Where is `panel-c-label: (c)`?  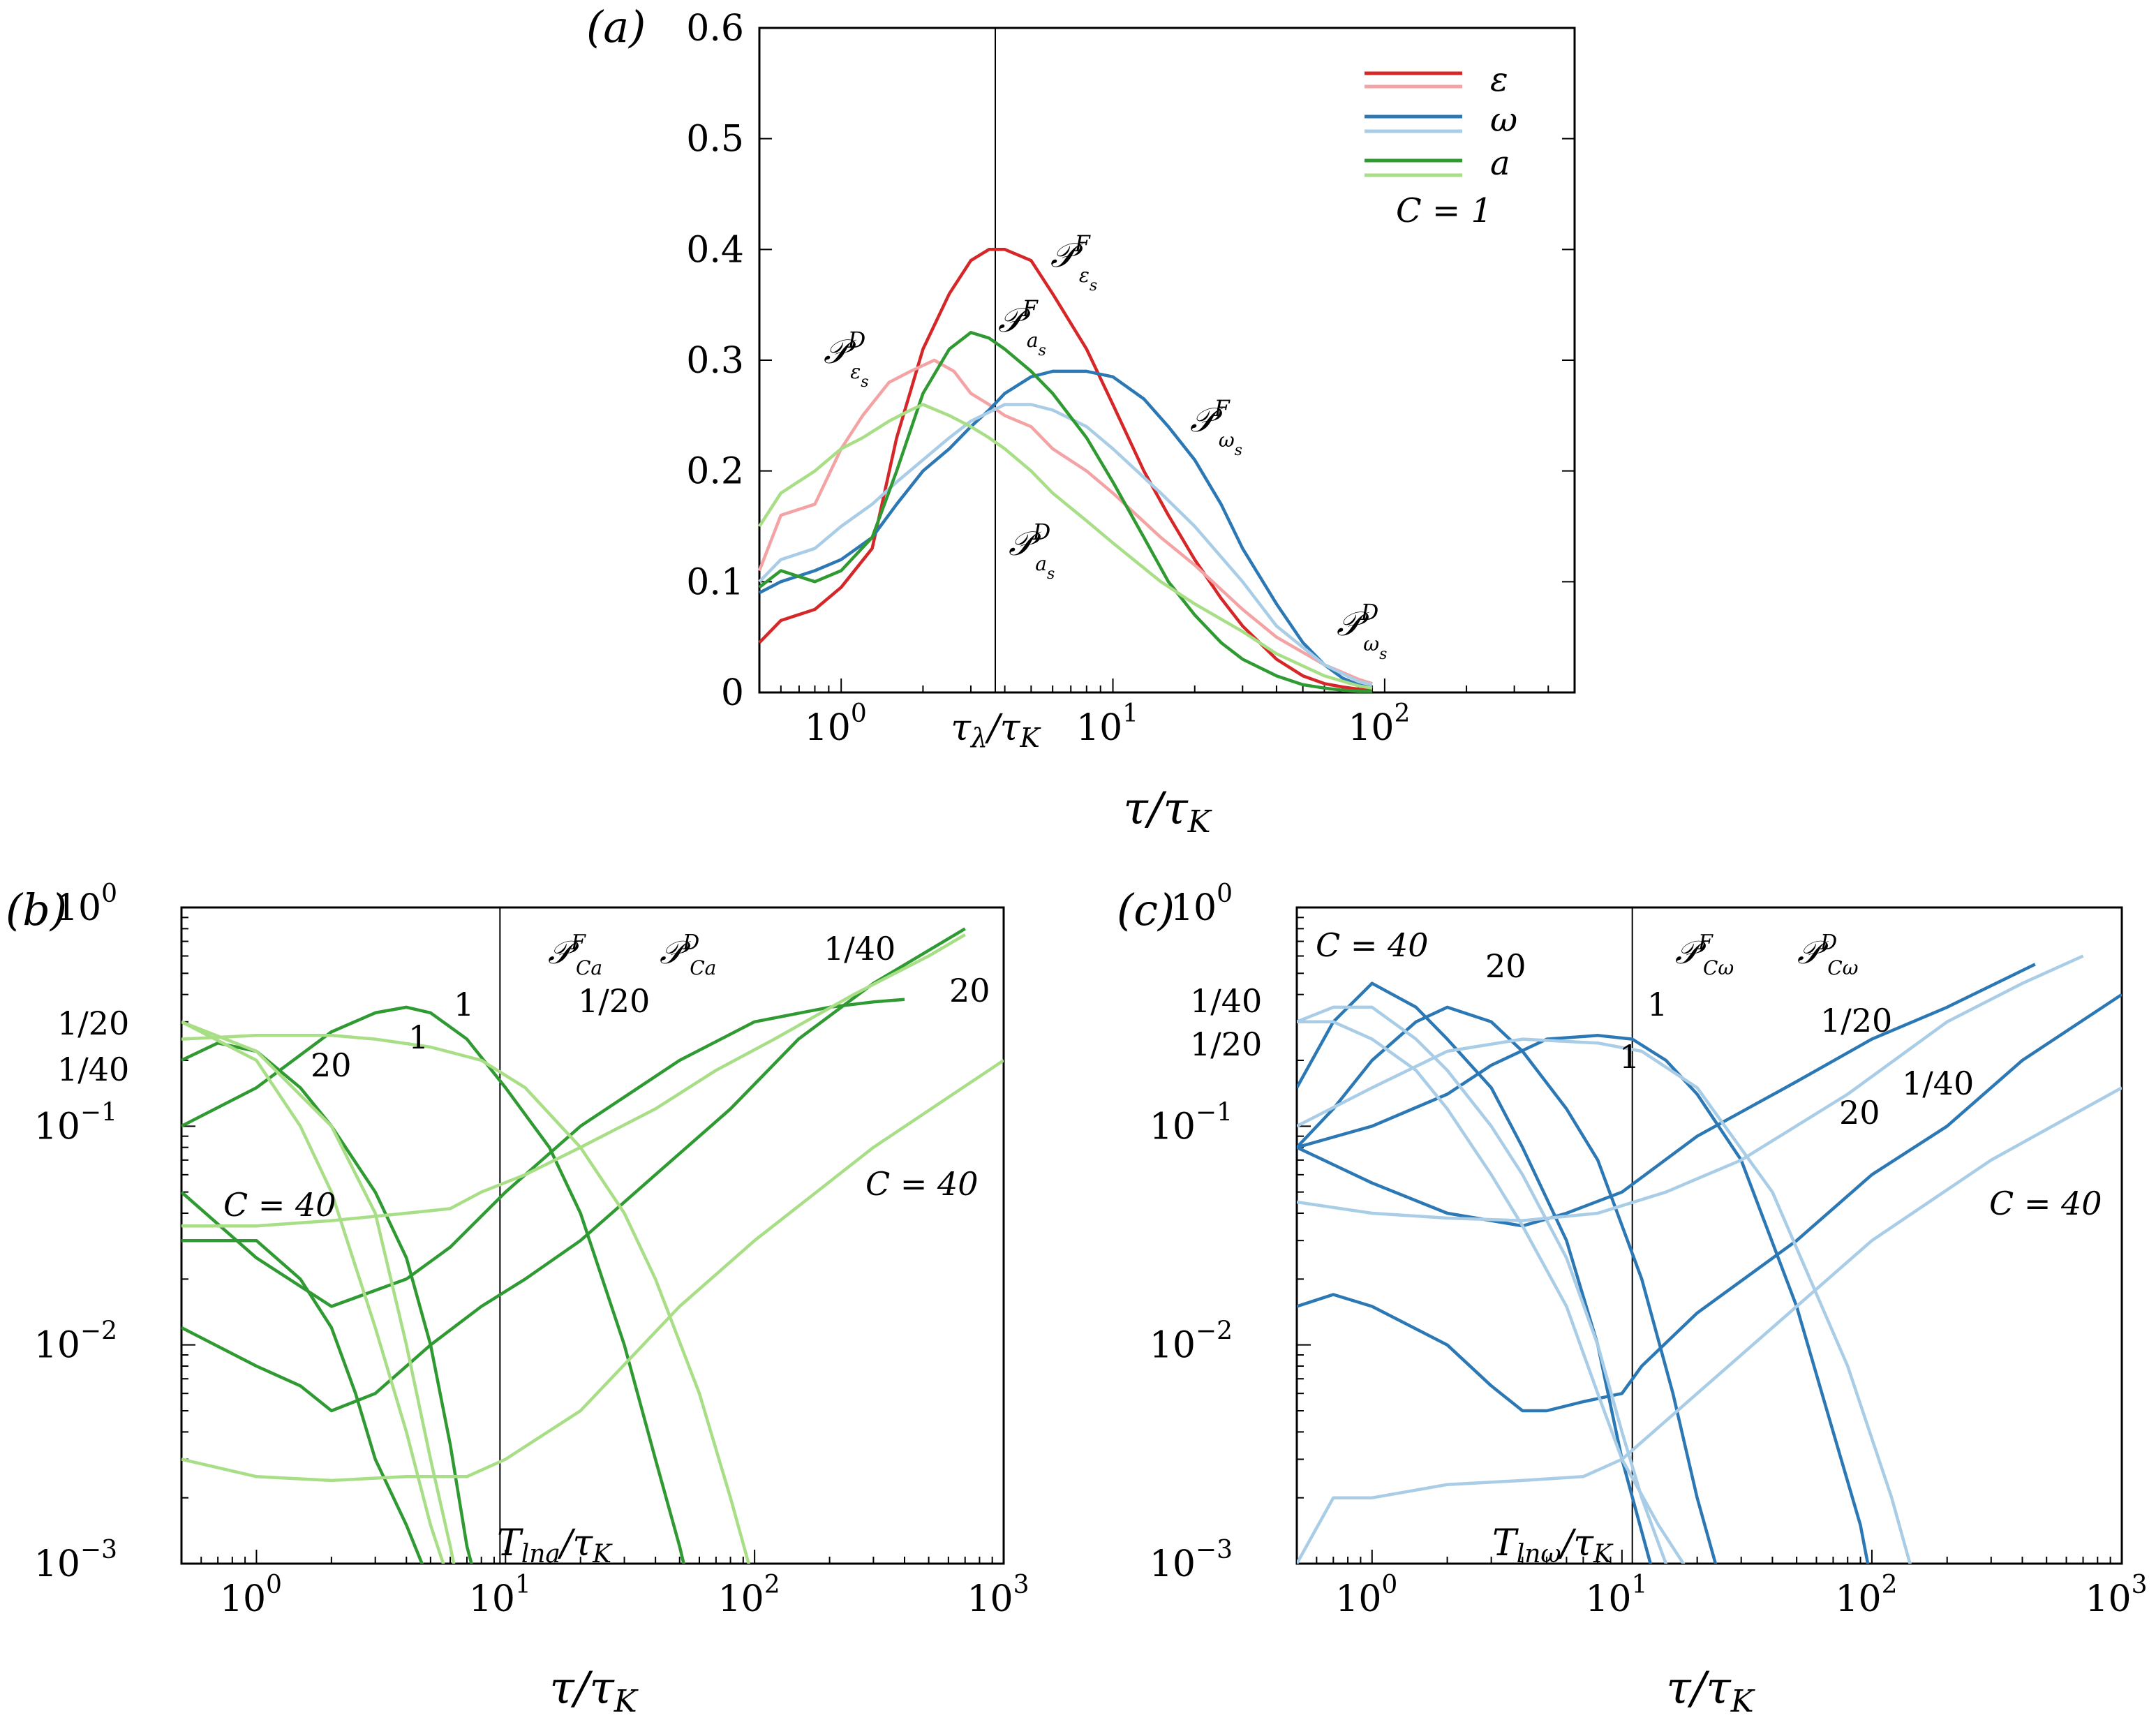
panel-c-label: (c) is located at coordinates (1146, 909).